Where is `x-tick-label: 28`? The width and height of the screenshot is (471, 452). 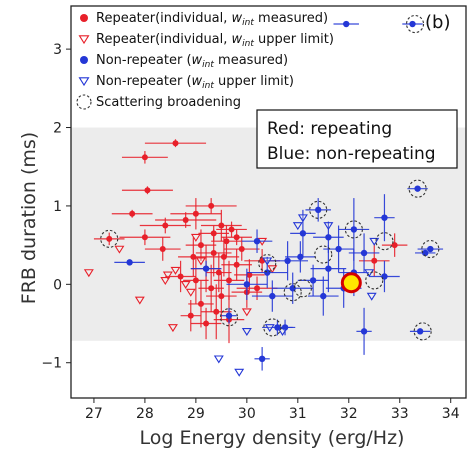
x-tick-label: 28 is located at coordinates (145, 414).